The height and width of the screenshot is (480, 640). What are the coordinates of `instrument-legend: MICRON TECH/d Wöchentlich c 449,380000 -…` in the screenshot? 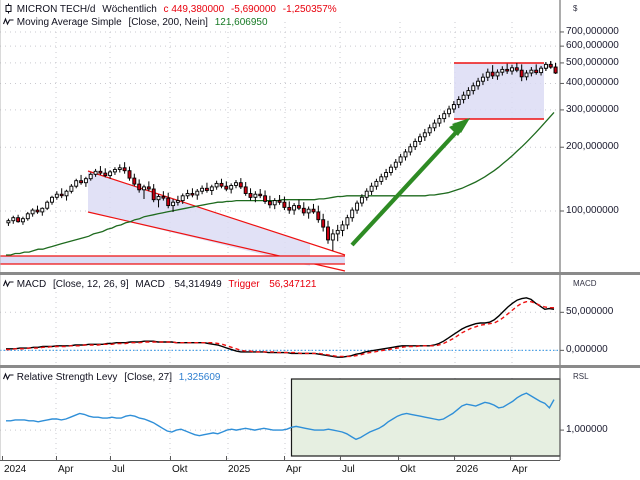 It's located at (170, 9).